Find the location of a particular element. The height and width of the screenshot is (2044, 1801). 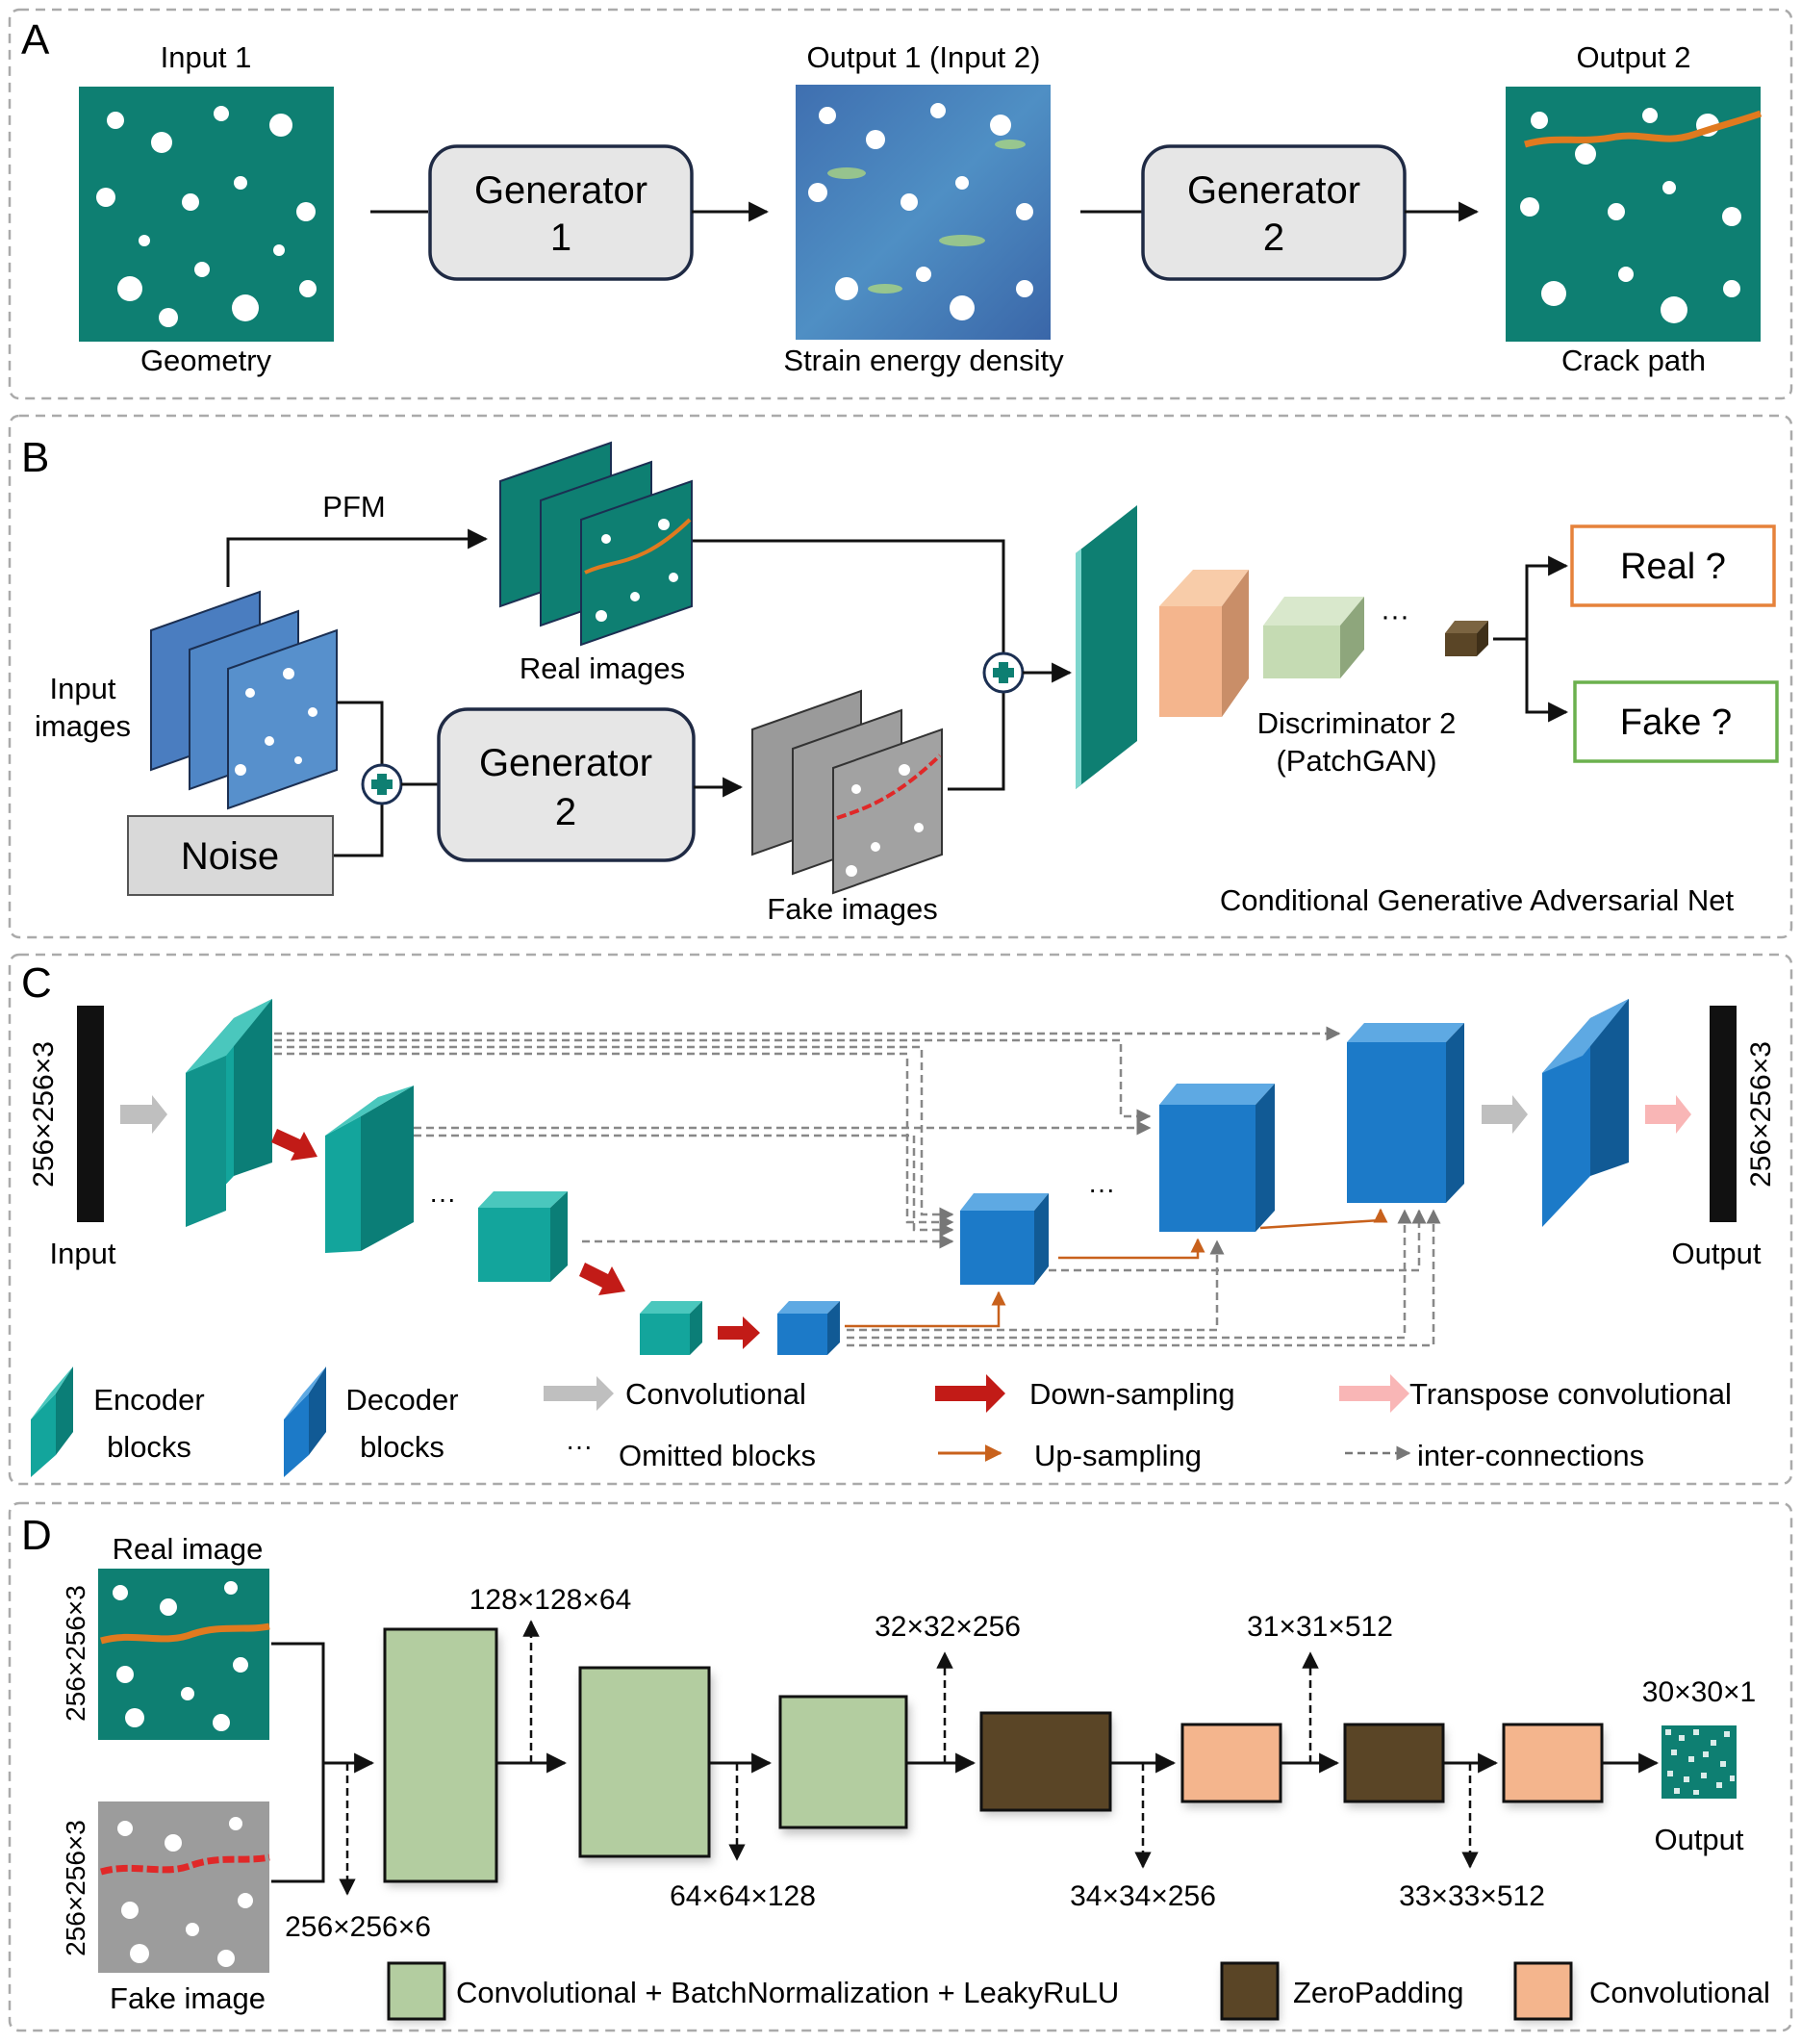

real-images-stack is located at coordinates (596, 544).